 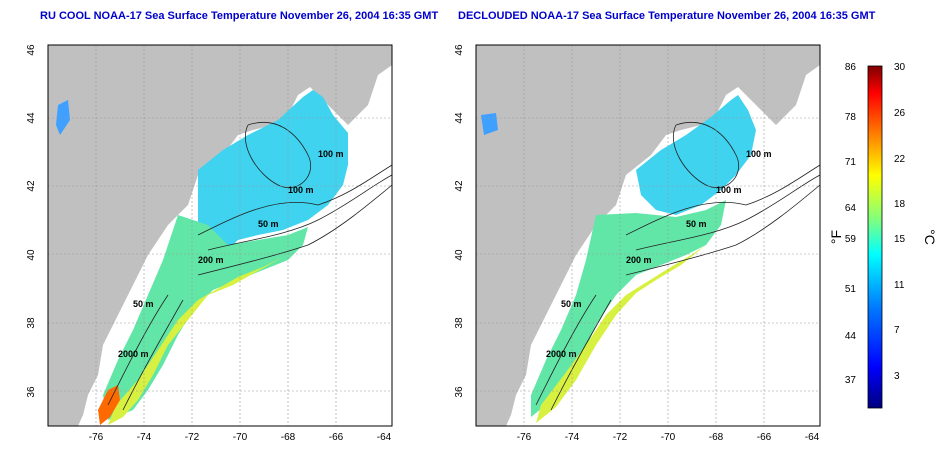 What do you see at coordinates (900, 159) in the screenshot?
I see `celsius-tick: 22` at bounding box center [900, 159].